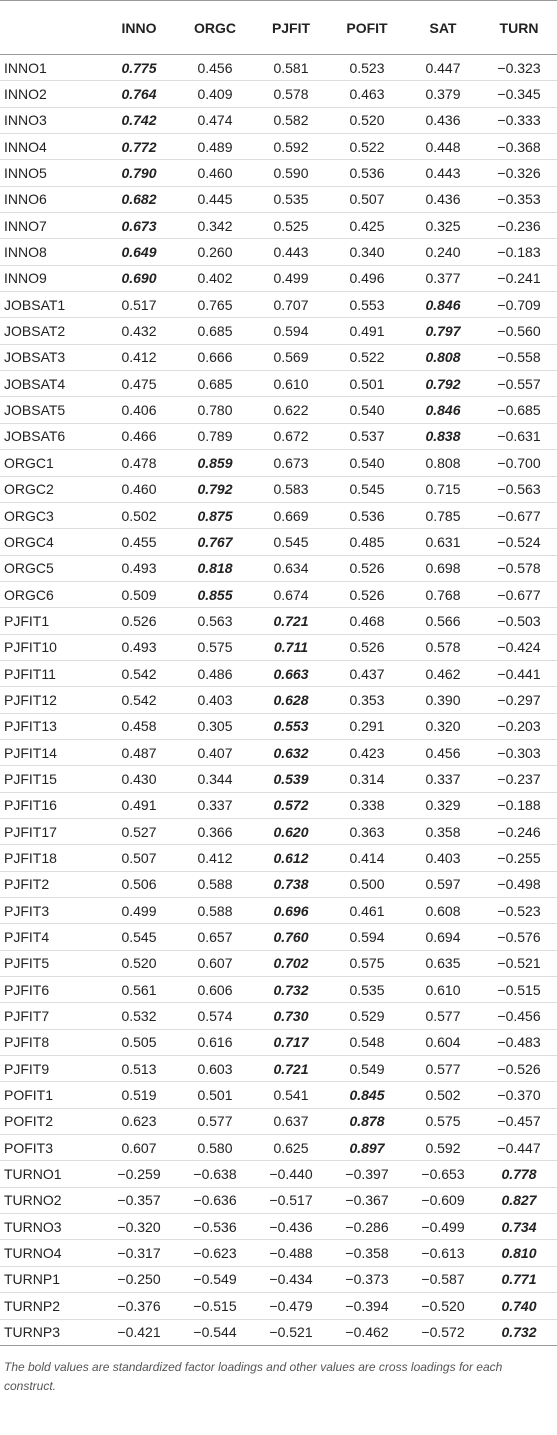 The height and width of the screenshot is (1435, 557). Describe the element at coordinates (50, 410) in the screenshot. I see `row-label: JOBSAT5` at that location.